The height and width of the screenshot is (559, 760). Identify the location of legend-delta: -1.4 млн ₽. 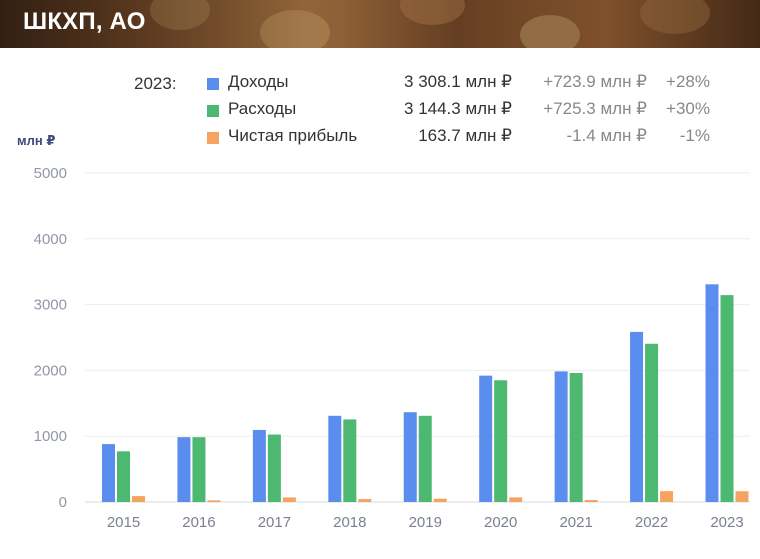
(606, 135).